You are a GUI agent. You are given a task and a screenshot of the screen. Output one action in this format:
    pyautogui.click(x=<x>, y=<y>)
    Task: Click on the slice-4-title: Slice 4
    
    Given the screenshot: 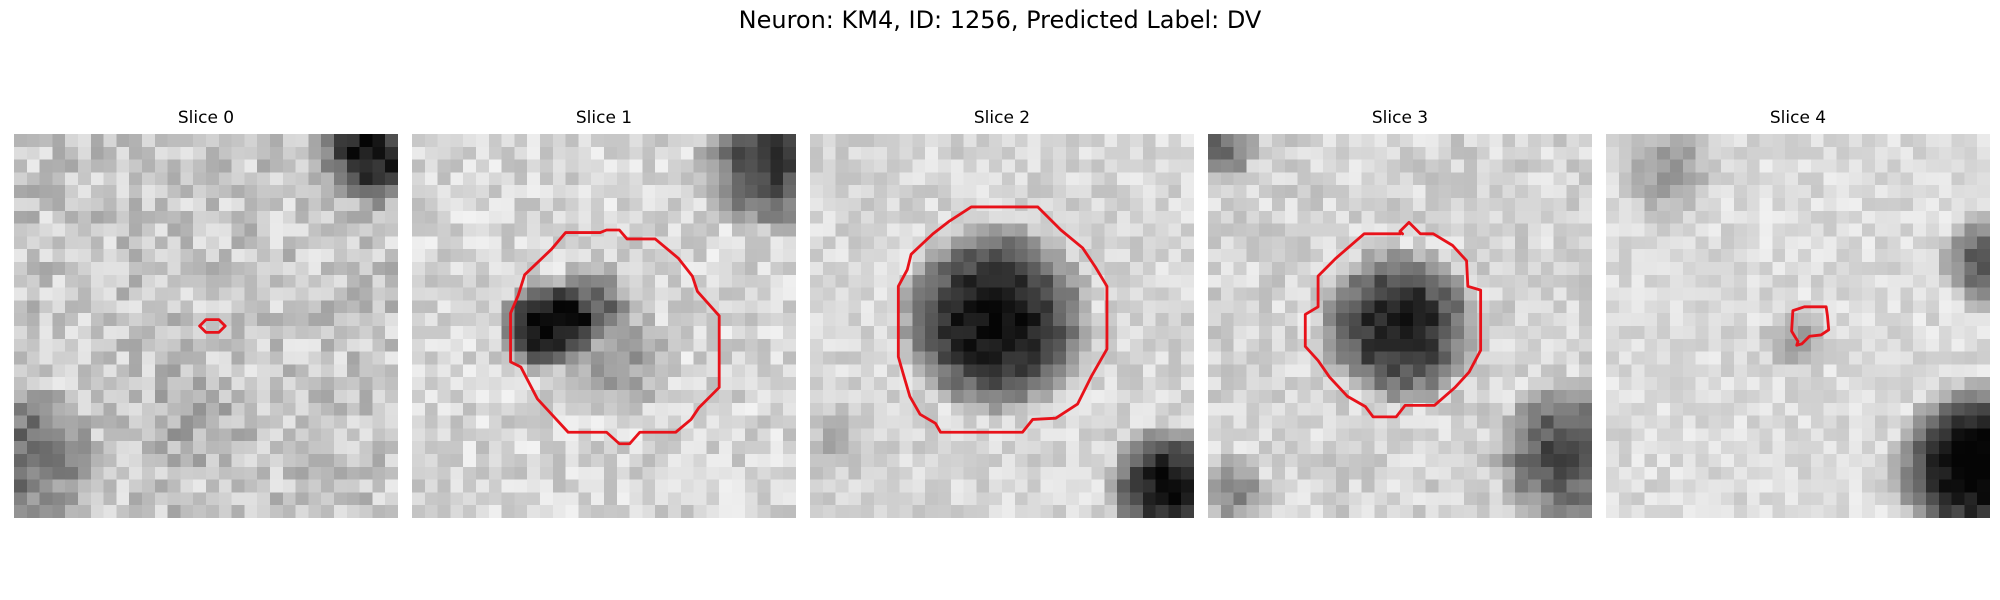 What is the action you would take?
    pyautogui.click(x=1798, y=118)
    